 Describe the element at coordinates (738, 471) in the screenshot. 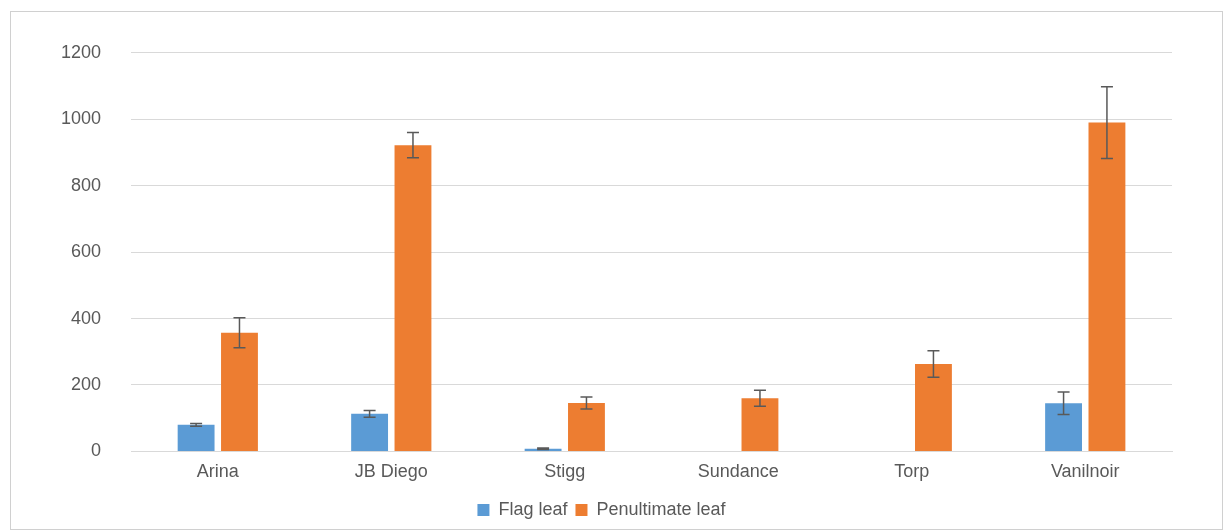

I see `x-tick-label: Sundance` at that location.